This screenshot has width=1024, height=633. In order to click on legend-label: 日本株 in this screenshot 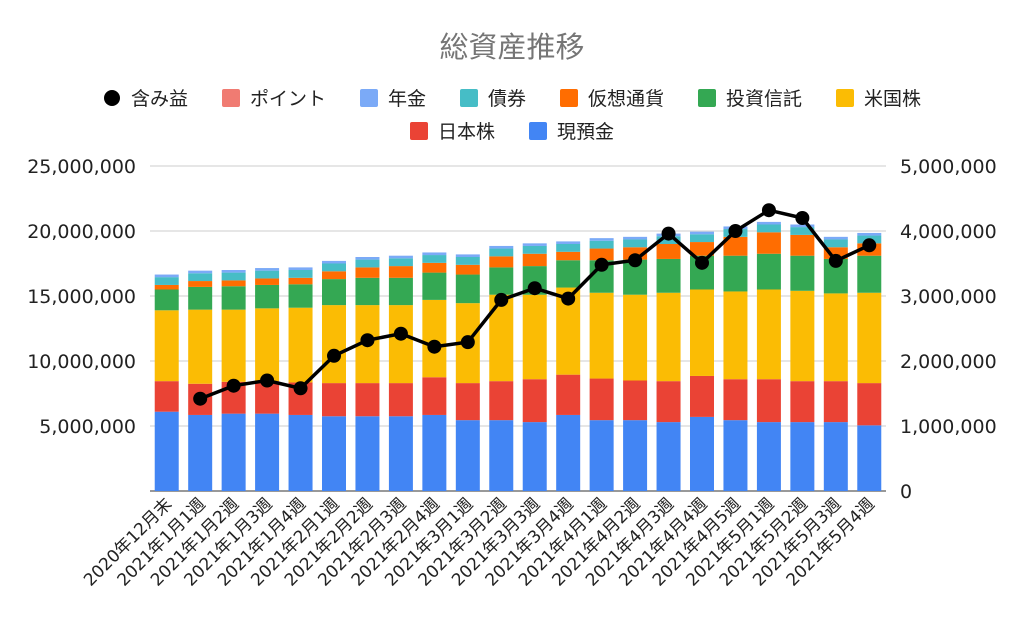, I will do `click(466, 132)`.